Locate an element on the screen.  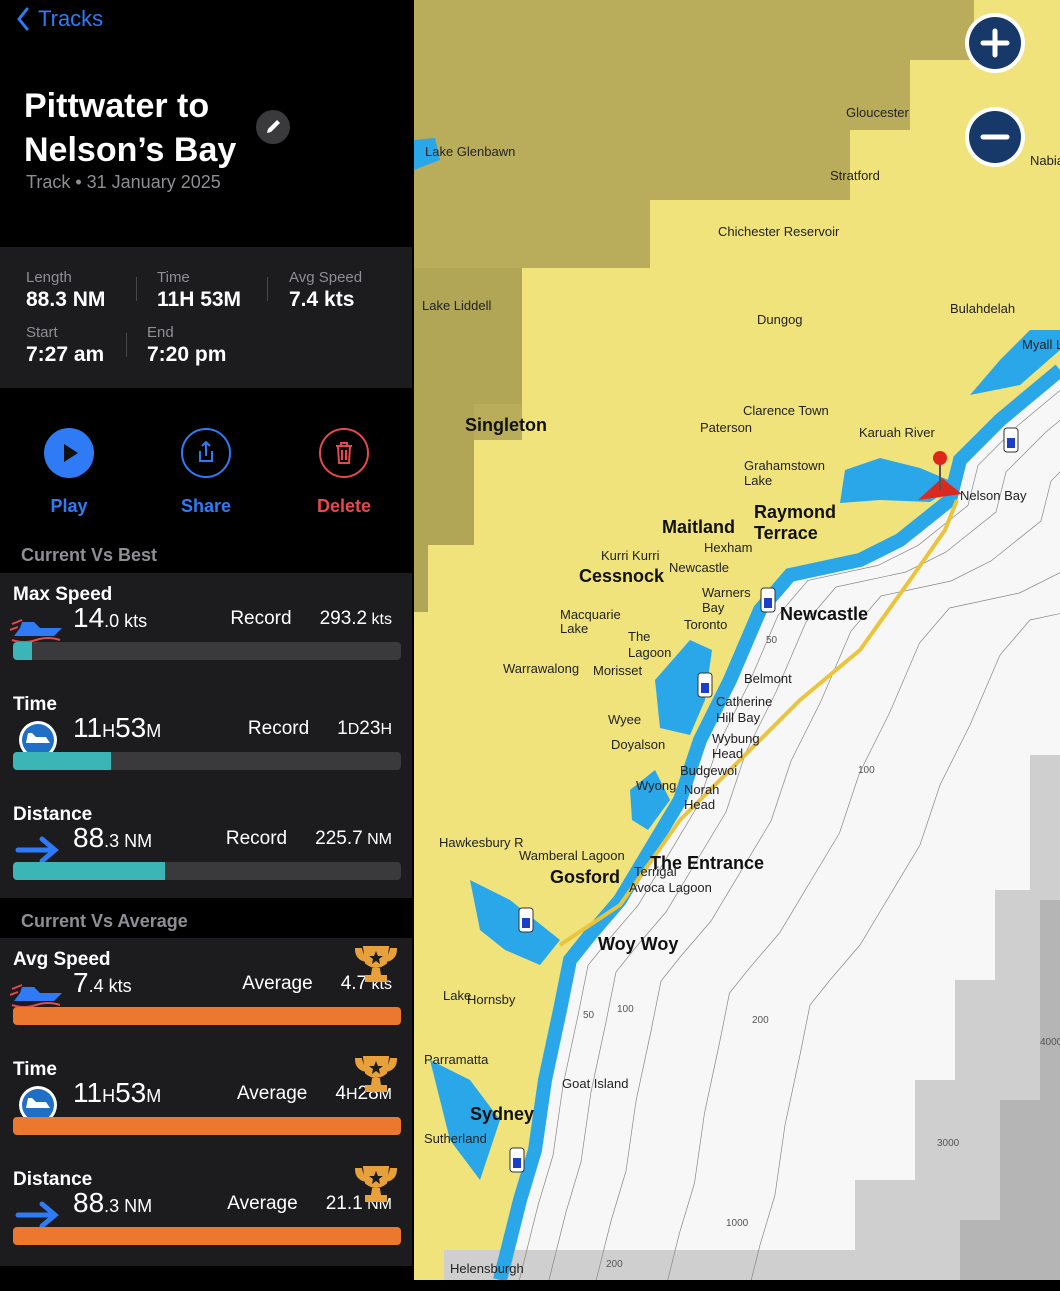
cur: 14.0 kts is located at coordinates (110, 618).